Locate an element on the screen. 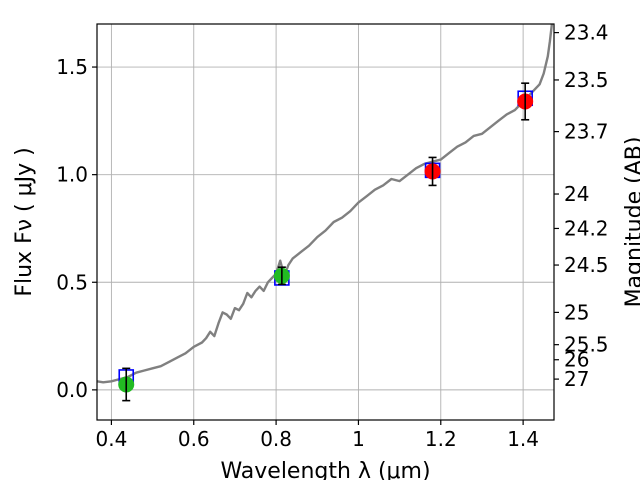  y2-tick-label: 23.7 is located at coordinates (586, 132).